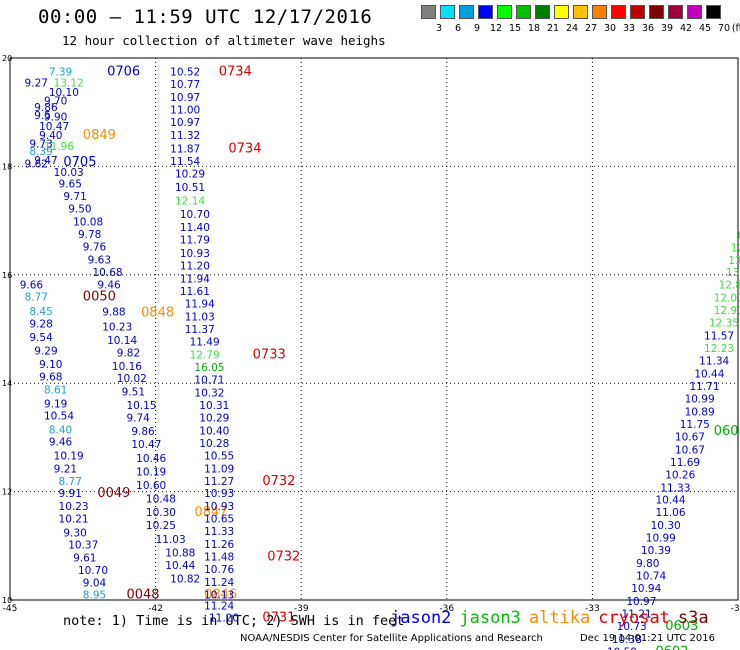 This screenshot has height=650, width=740. I want to click on pass-time-label: 0731, so click(278, 617).